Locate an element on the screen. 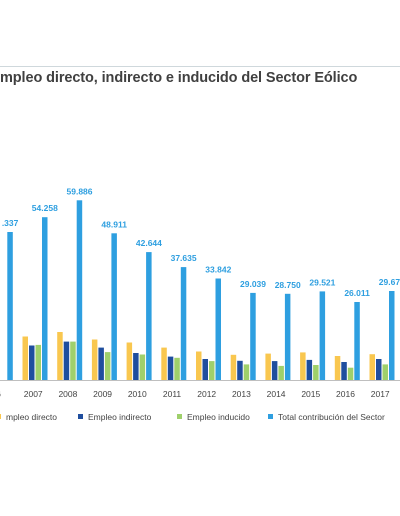 The height and width of the screenshot is (516, 400). bar-inducido-2017 is located at coordinates (385, 372).